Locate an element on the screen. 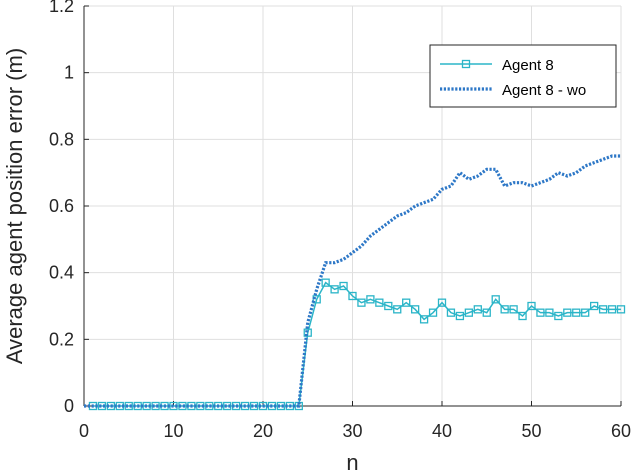 The image size is (636, 474). y-tick-label: 0.4 is located at coordinates (61, 273).